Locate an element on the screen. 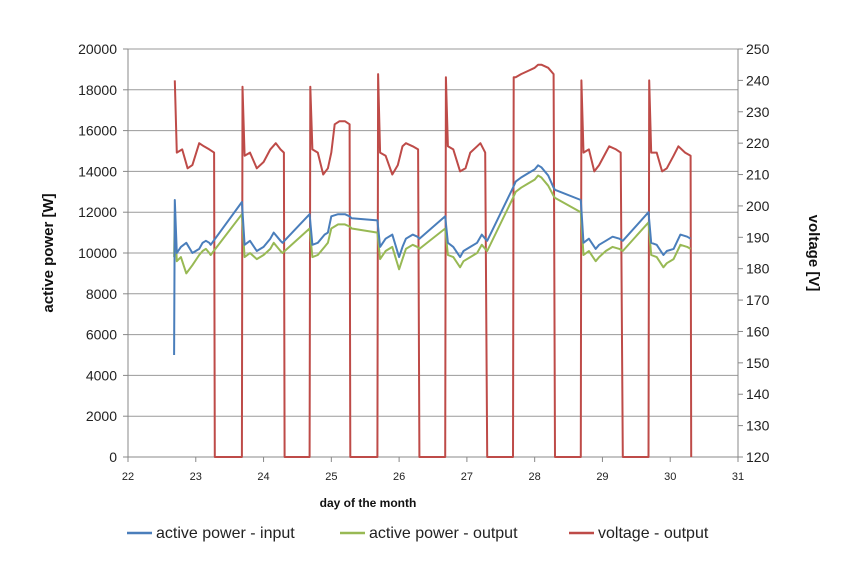 The width and height of the screenshot is (847, 564). right-tick-label: 200 is located at coordinates (758, 206).